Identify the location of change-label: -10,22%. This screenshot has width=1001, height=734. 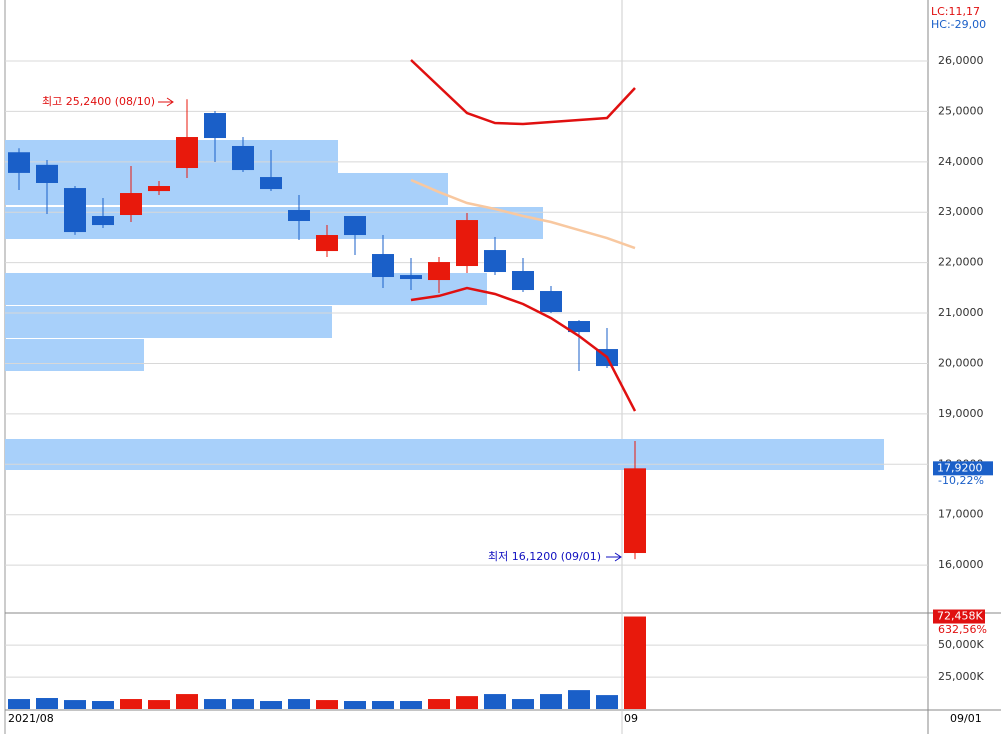
(961, 480).